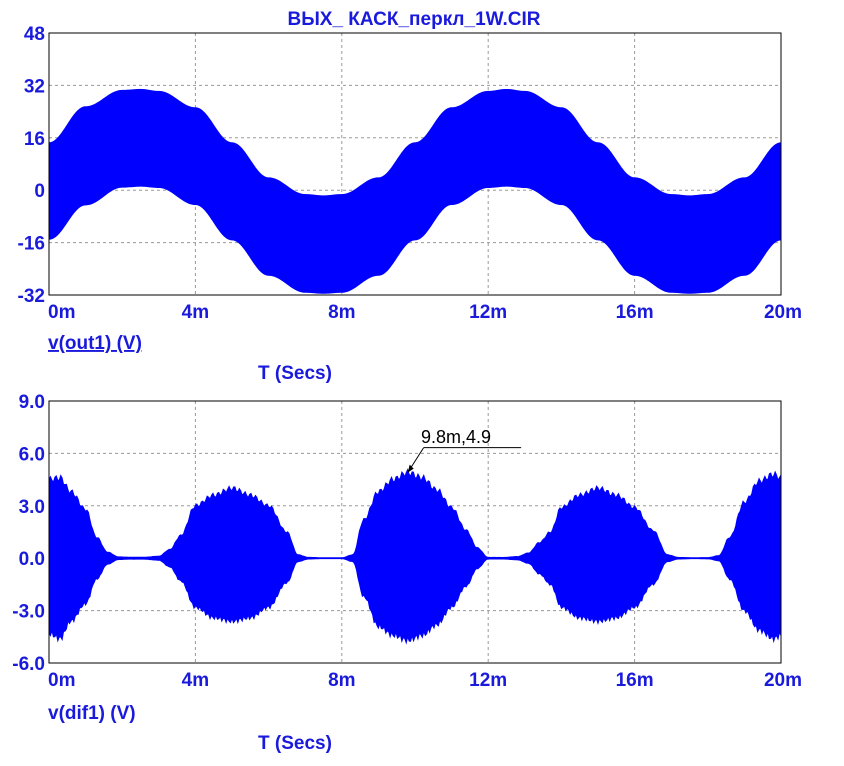  What do you see at coordinates (413, 19) in the screenshot?
I see `chart-title: ВЫХ_ КАСК_перкл_1W.CIR` at bounding box center [413, 19].